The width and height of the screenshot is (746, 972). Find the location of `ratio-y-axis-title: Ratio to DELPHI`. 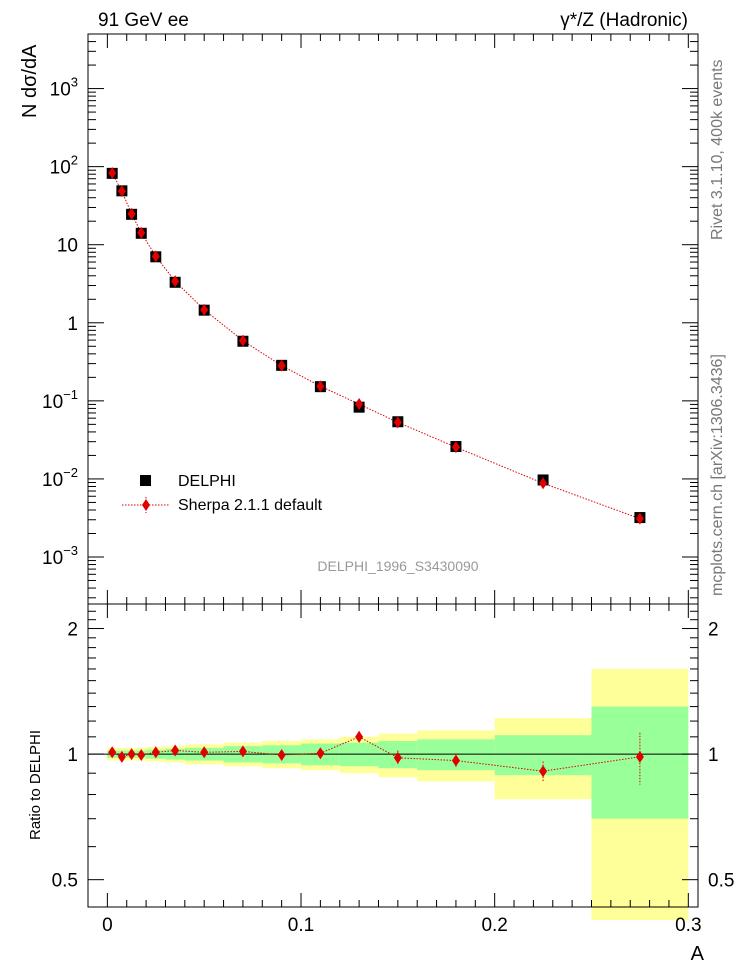

ratio-y-axis-title: Ratio to DELPHI is located at coordinates (35, 785).